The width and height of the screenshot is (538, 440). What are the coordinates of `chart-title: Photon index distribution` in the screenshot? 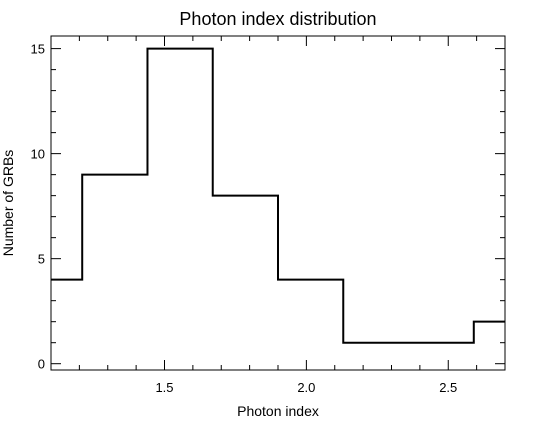 It's located at (277, 19).